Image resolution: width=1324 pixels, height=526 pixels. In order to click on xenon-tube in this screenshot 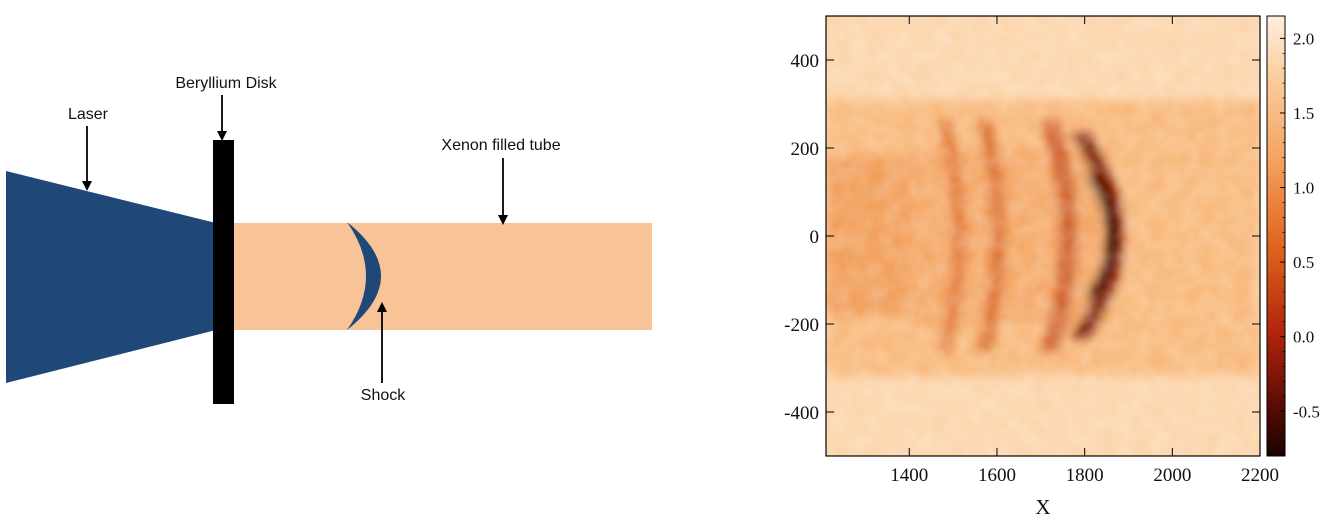, I will do `click(443, 276)`.